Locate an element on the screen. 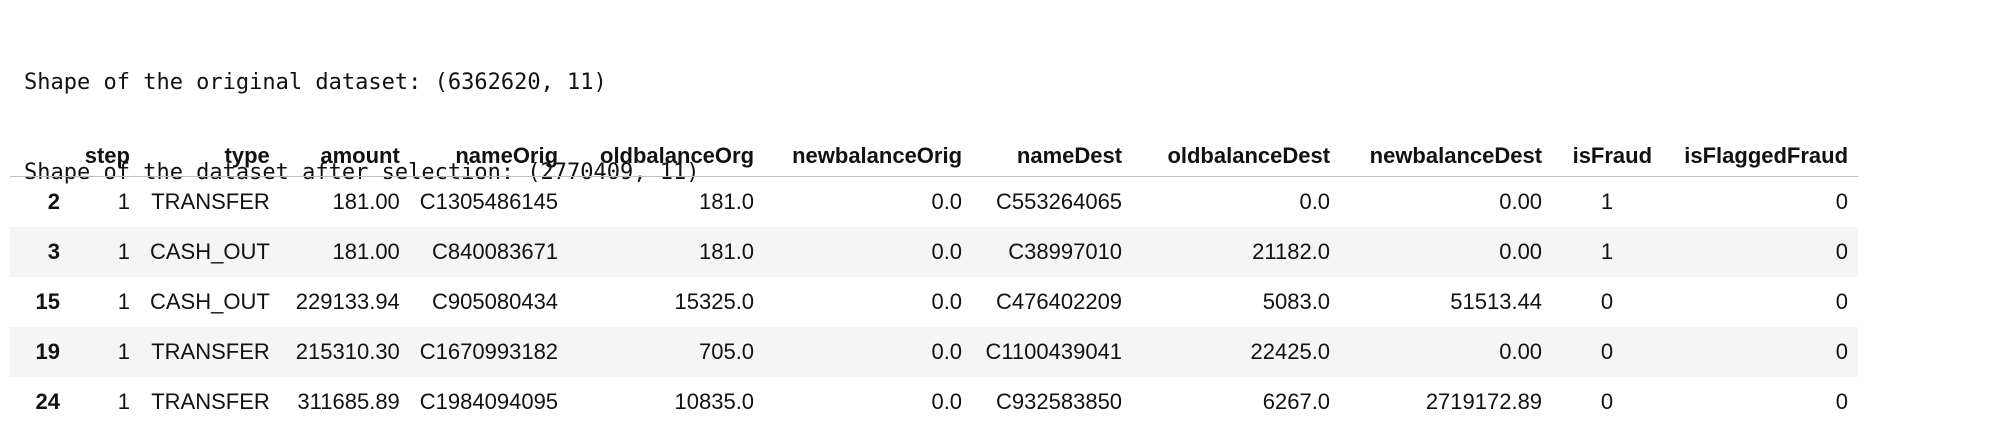 Image resolution: width=2000 pixels, height=442 pixels. cell-nameOrig: C905080434 is located at coordinates (495, 301).